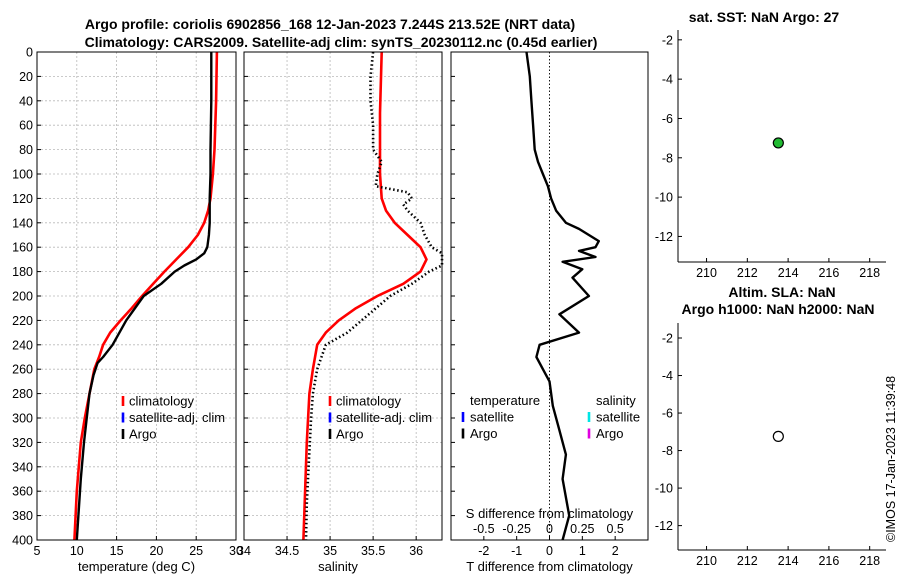  Describe the element at coordinates (22, 223) in the screenshot. I see `depth-tick-label: 140` at that location.